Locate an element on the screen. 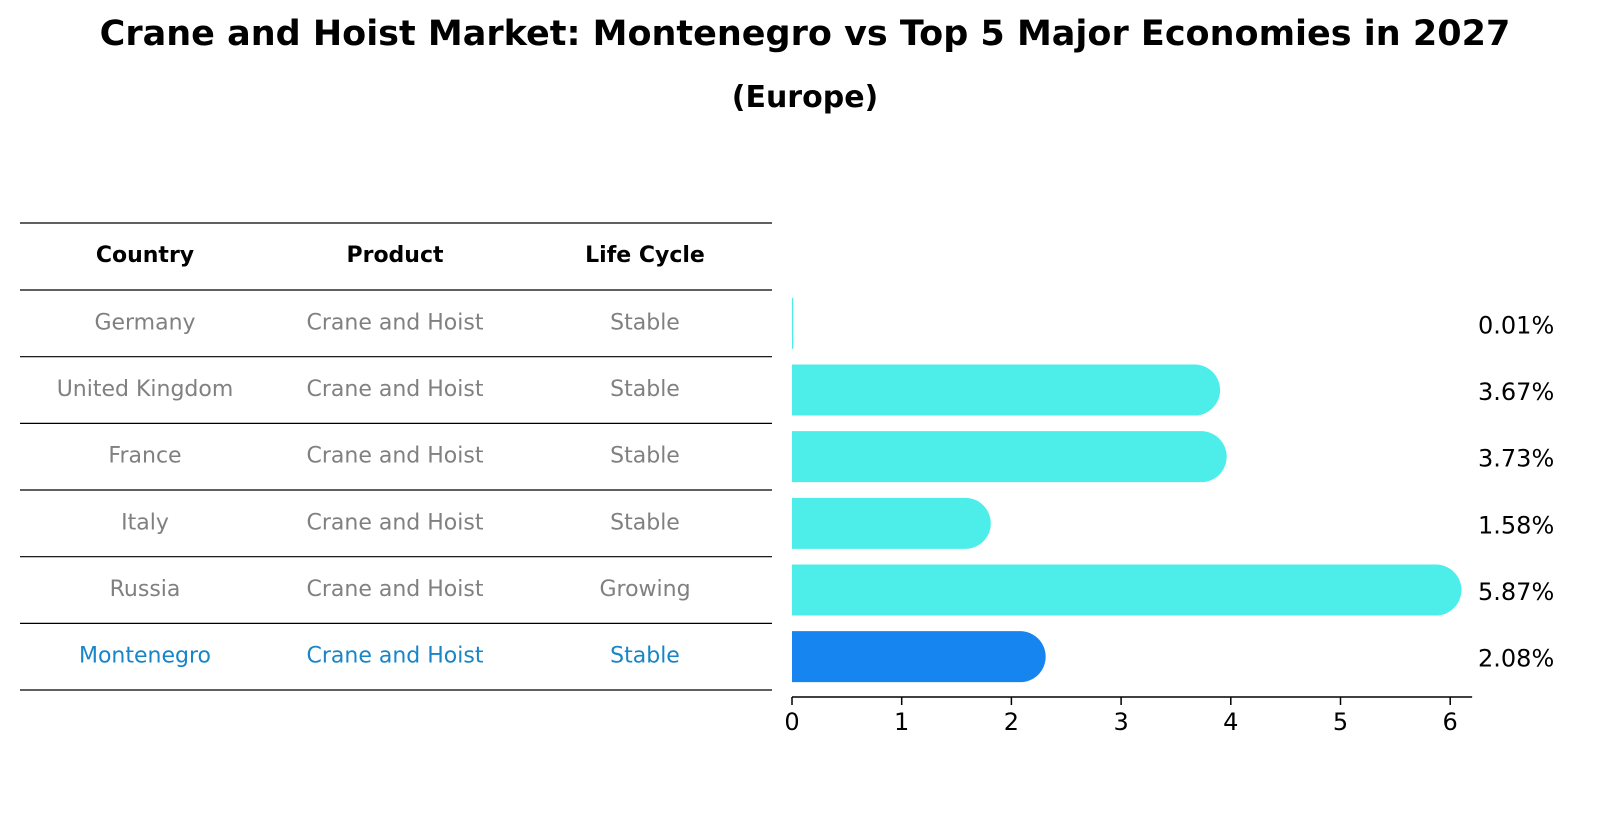 The width and height of the screenshot is (1610, 823). row-country-cell: Germany is located at coordinates (144, 322).